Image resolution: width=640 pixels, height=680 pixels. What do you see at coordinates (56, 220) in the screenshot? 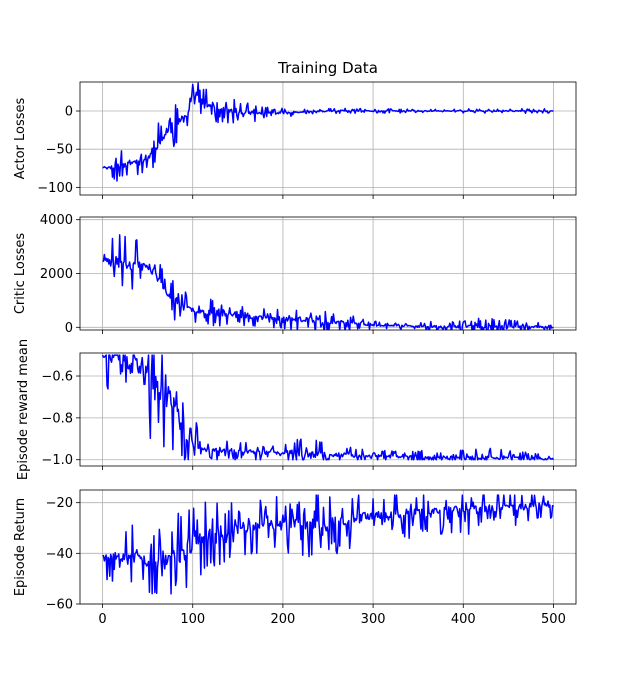
I see `y-tick-label: 4000` at bounding box center [56, 220].